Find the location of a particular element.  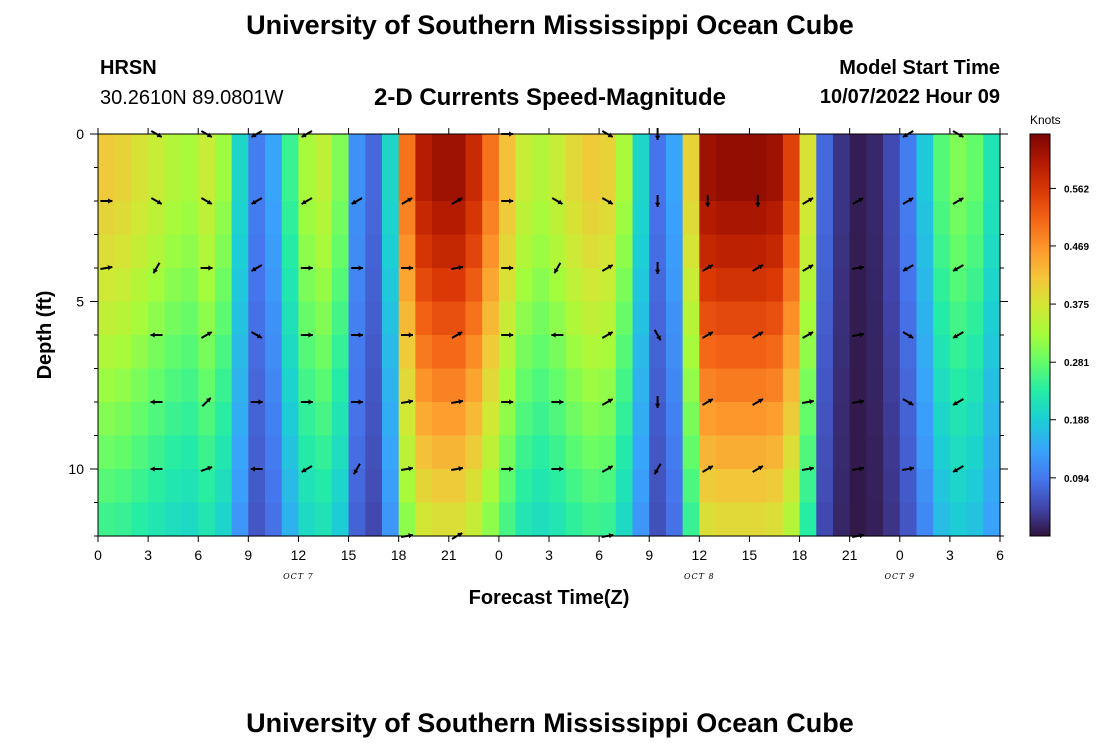

x-tick-label: 18 is located at coordinates (399, 555).